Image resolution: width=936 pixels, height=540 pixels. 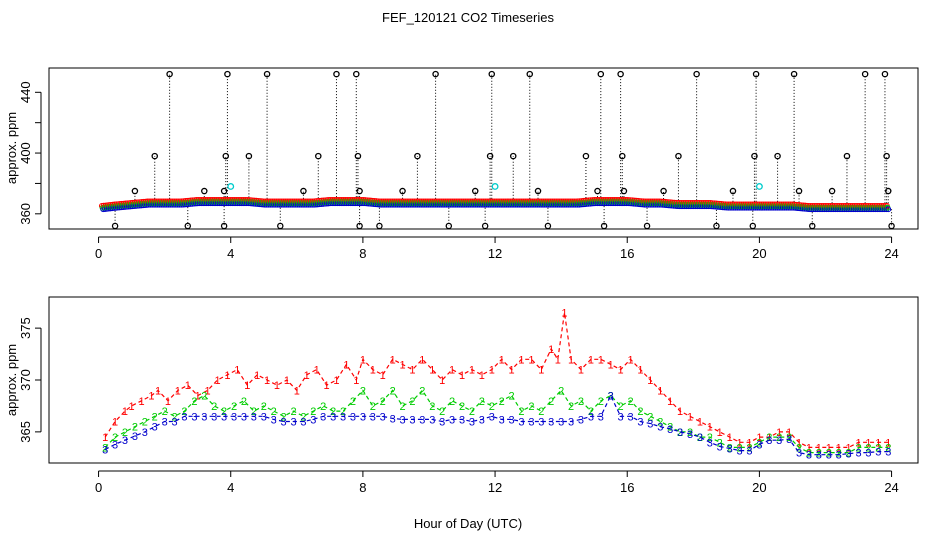 I want to click on dip-point, so click(x=548, y=226).